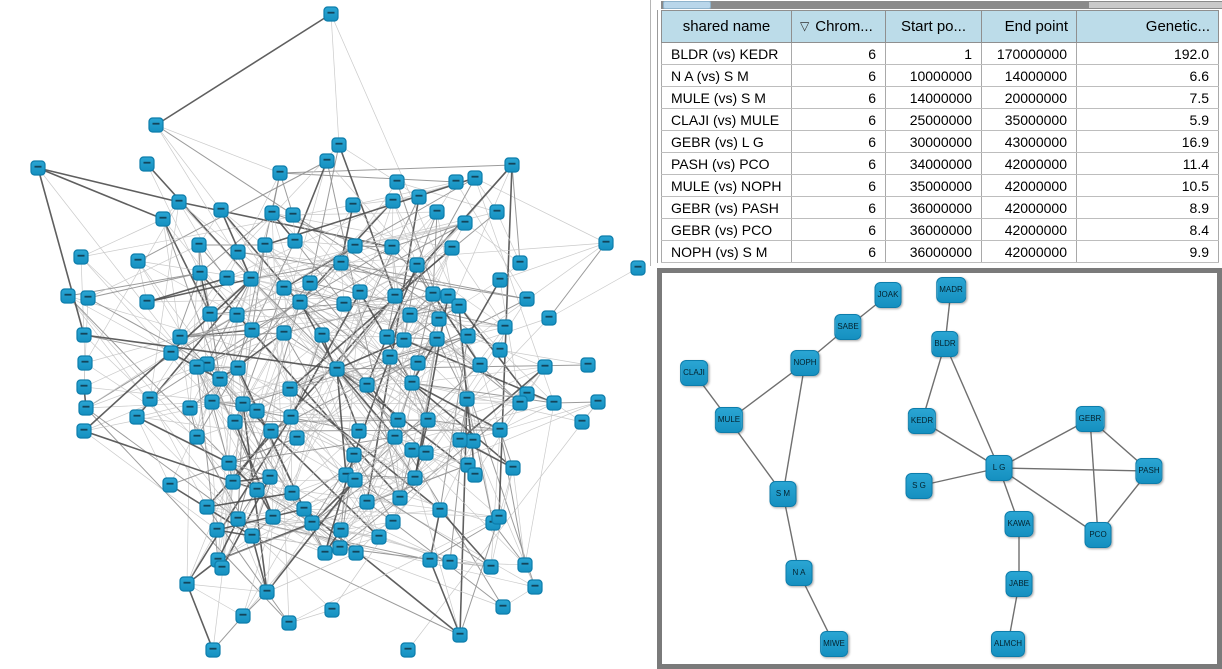  What do you see at coordinates (933, 53) in the screenshot?
I see `table-cell: 1` at bounding box center [933, 53].